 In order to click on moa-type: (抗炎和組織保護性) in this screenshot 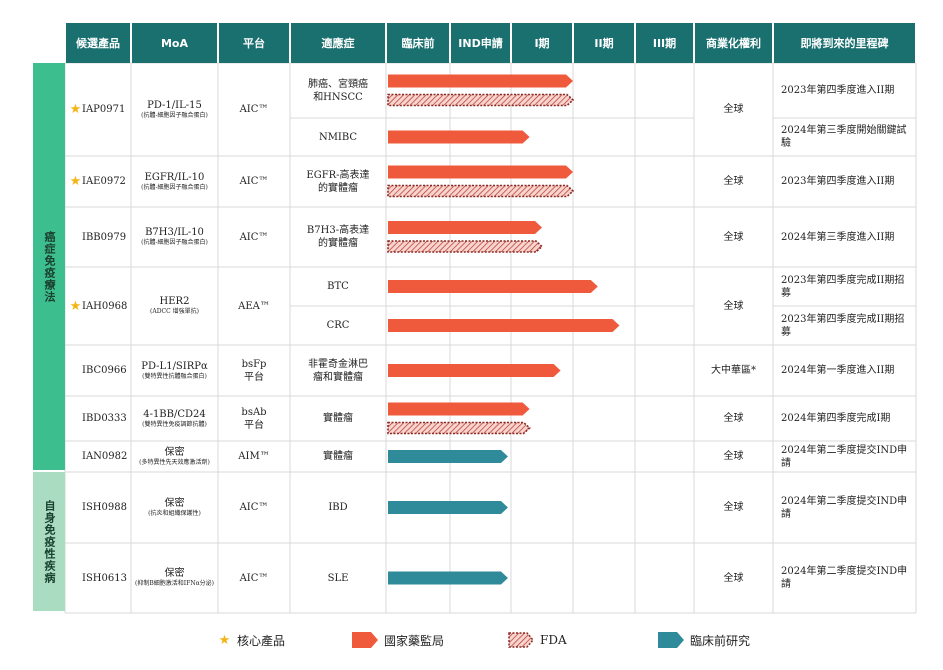, I will do `click(174, 513)`.